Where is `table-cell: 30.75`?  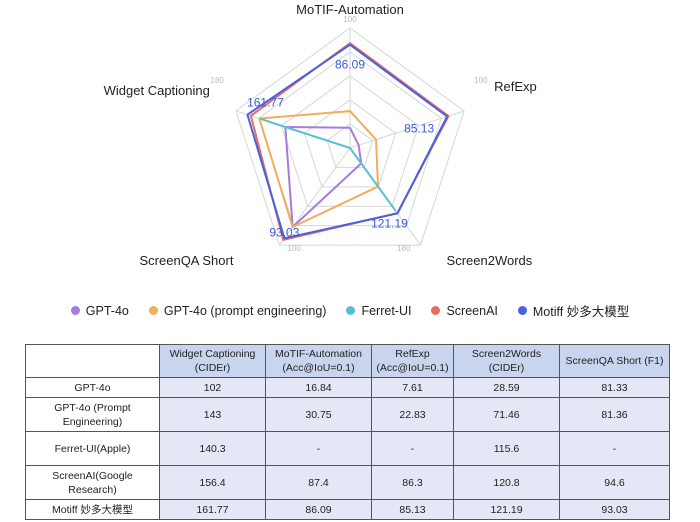 table-cell: 30.75 is located at coordinates (318, 414).